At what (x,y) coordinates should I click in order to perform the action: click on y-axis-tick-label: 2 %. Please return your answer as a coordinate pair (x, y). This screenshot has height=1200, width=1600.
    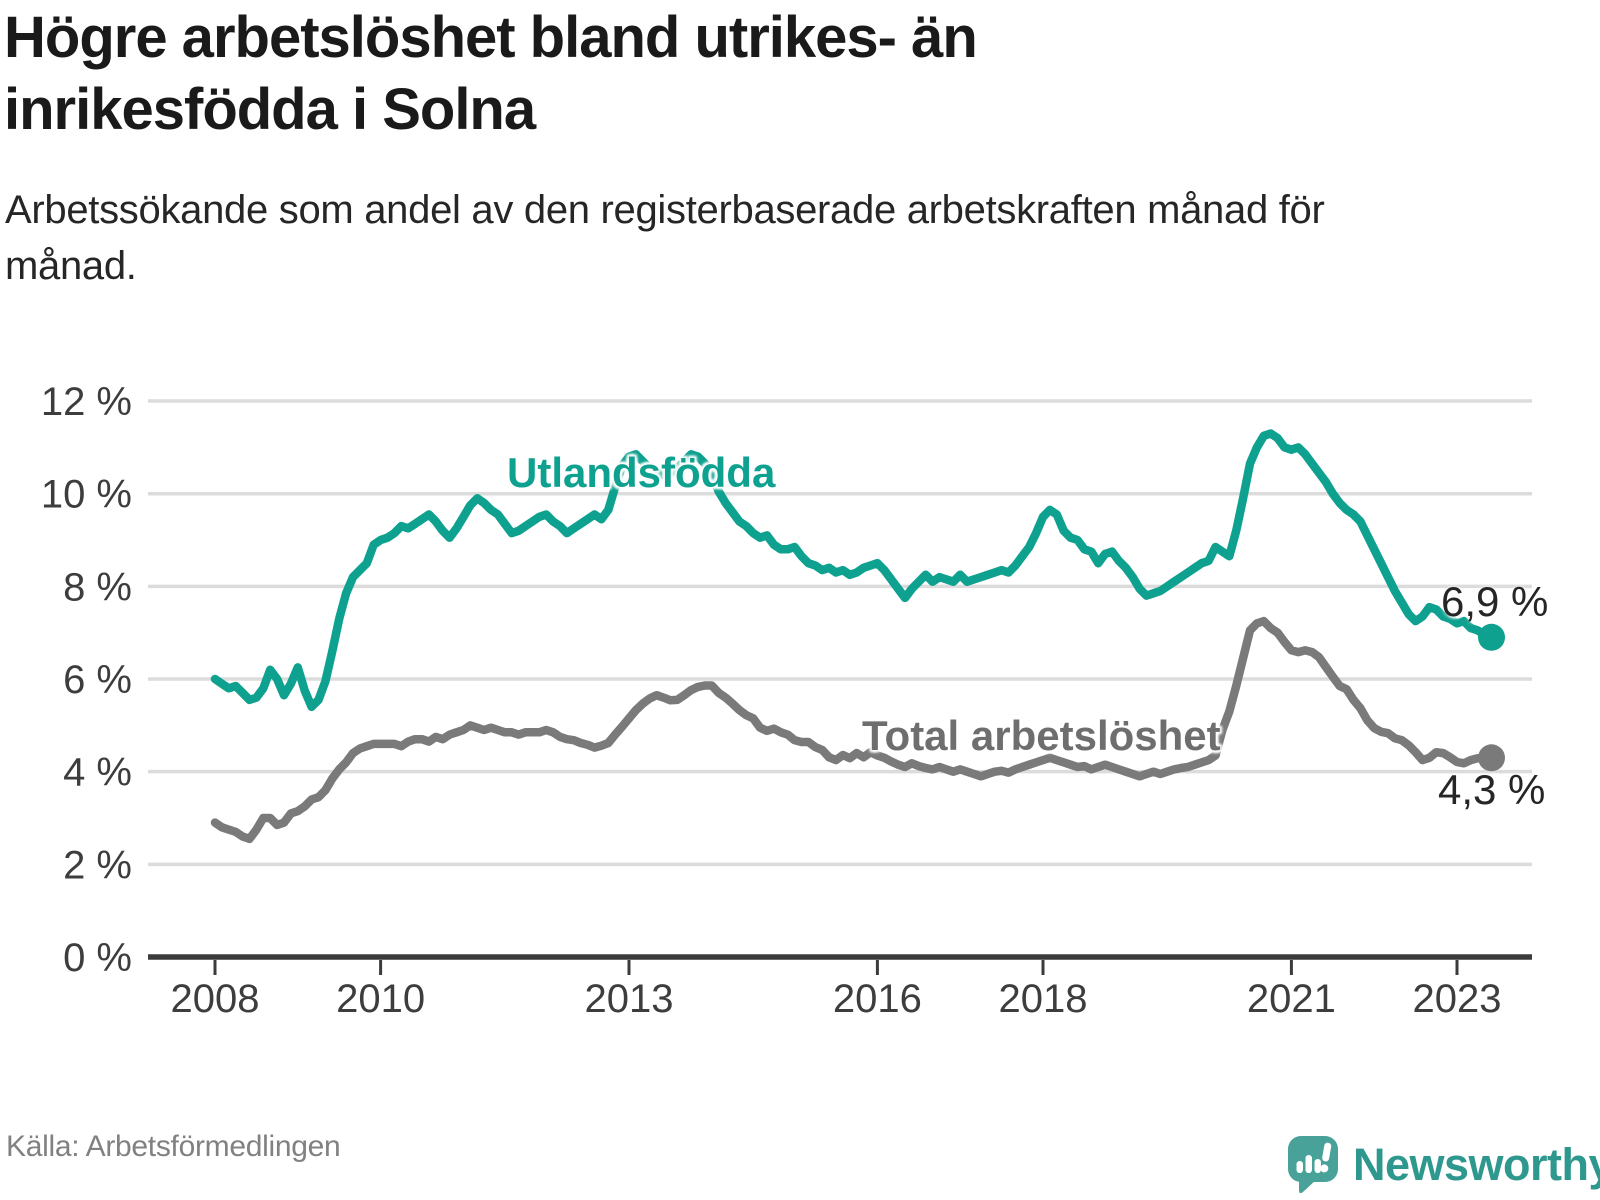
    Looking at the image, I should click on (97, 865).